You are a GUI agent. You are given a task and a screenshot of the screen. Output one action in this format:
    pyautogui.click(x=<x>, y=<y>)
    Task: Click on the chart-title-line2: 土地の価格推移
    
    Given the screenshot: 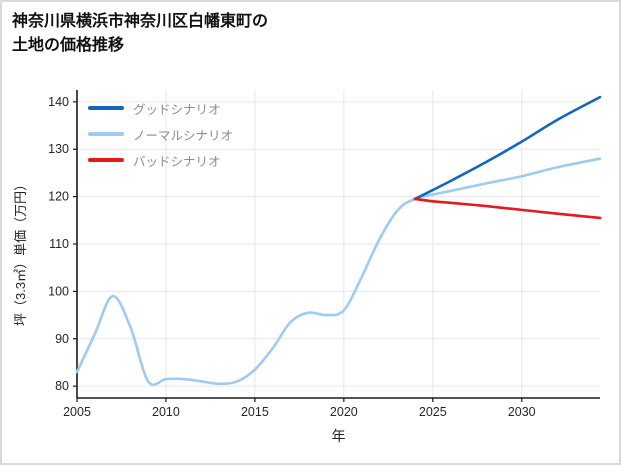 What is the action you would take?
    pyautogui.click(x=68, y=45)
    